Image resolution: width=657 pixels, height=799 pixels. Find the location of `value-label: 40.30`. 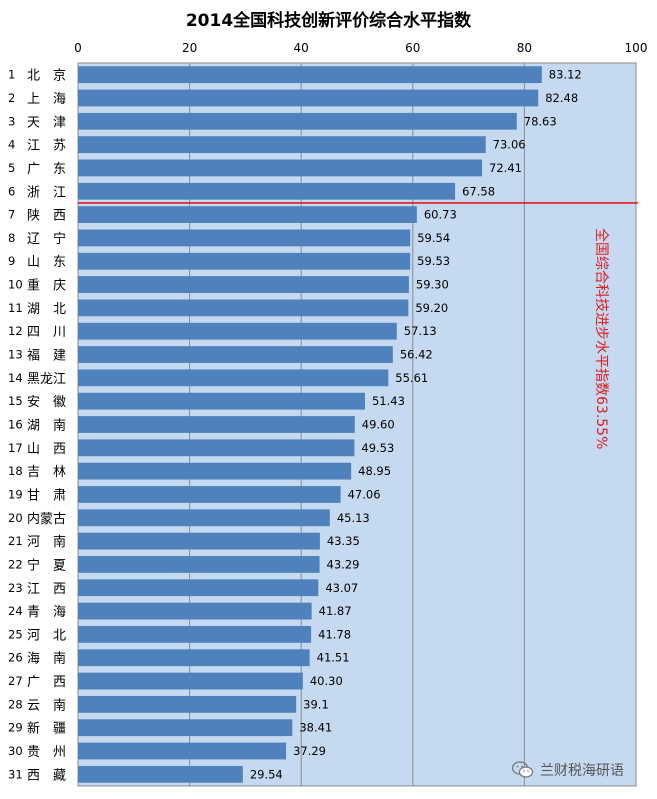

value-label: 40.30 is located at coordinates (326, 681).